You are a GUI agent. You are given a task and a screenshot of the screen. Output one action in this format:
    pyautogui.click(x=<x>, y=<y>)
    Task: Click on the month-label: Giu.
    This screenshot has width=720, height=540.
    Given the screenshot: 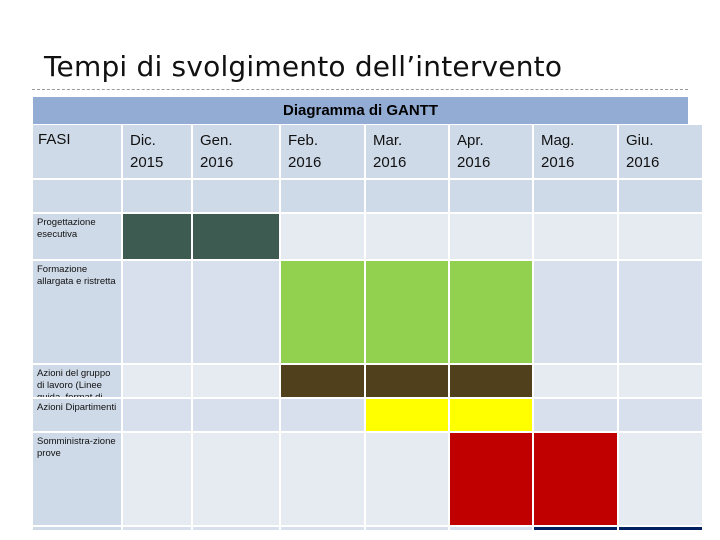 What is the action you would take?
    pyautogui.click(x=640, y=140)
    